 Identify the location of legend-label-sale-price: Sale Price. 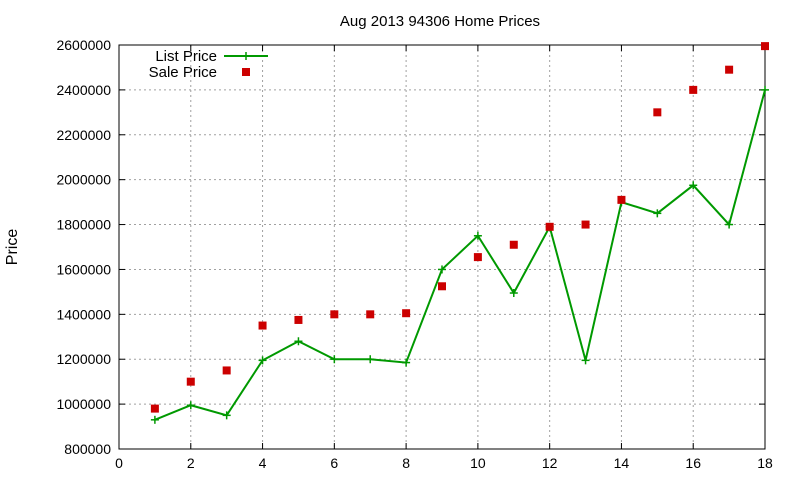
(183, 72).